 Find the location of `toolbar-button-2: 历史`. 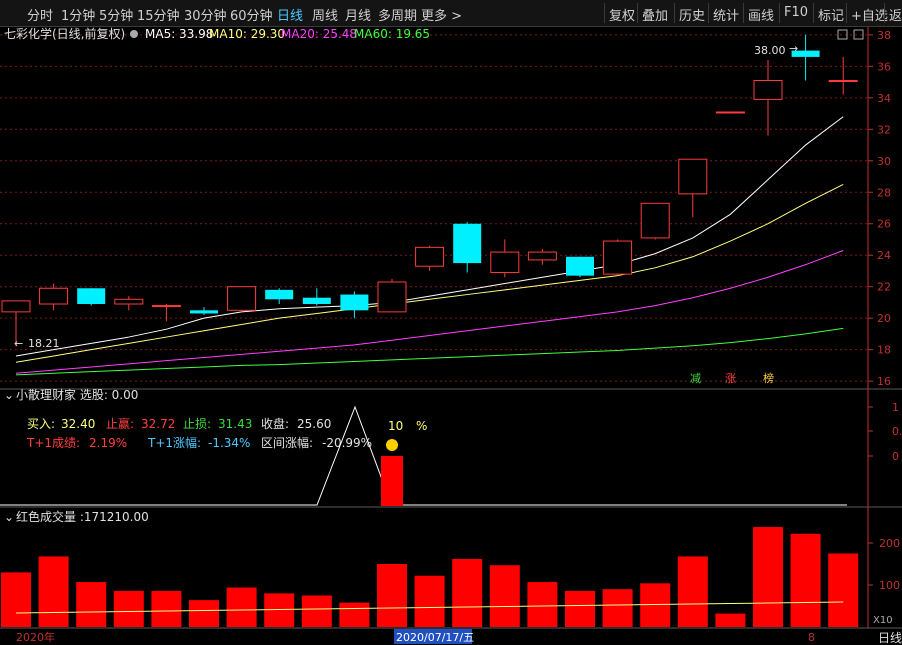

toolbar-button-2: 历史 is located at coordinates (692, 16).